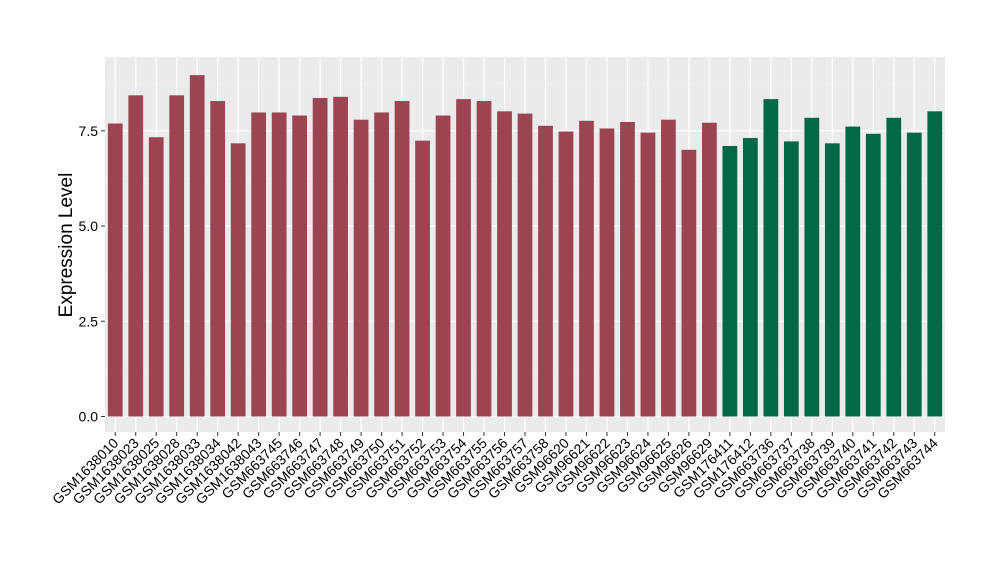 The image size is (1000, 585). What do you see at coordinates (791, 279) in the screenshot?
I see `bar-GSM663737` at bounding box center [791, 279].